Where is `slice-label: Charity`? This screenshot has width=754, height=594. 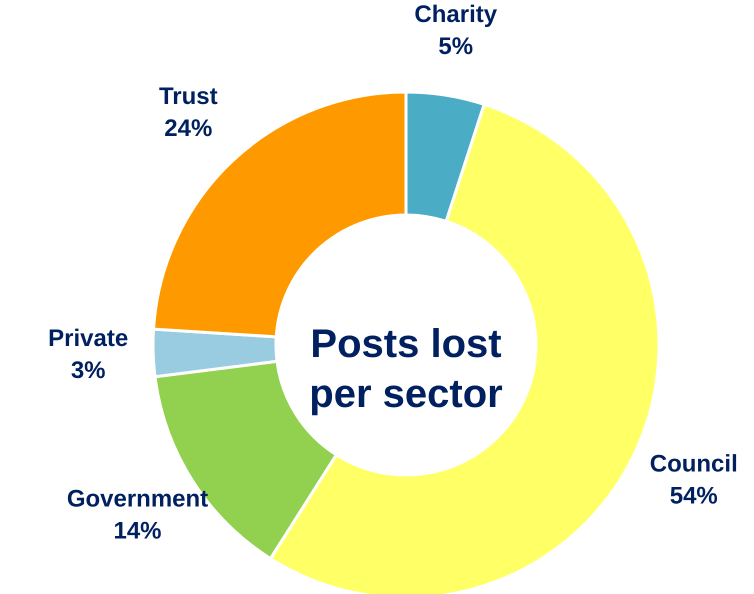 slice-label: Charity is located at coordinates (456, 14).